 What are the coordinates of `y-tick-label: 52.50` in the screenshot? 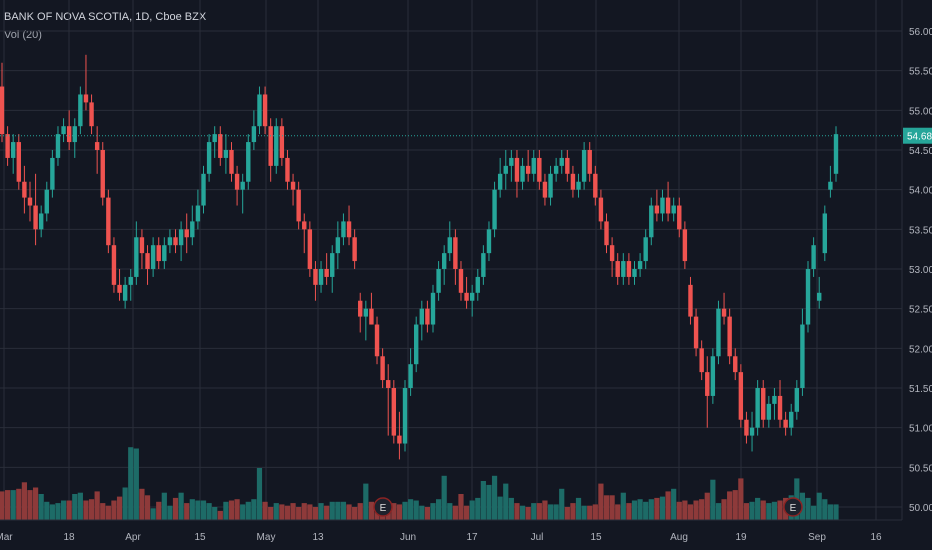 It's located at (920, 310).